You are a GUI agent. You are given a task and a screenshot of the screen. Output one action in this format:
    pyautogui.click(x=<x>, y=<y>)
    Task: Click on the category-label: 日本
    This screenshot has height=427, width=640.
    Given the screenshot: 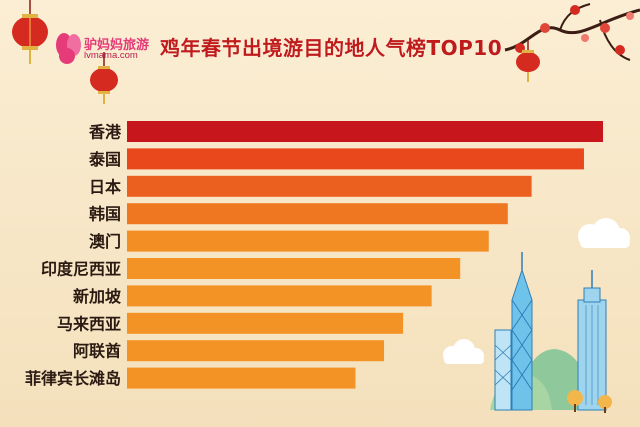 What is the action you would take?
    pyautogui.click(x=105, y=186)
    